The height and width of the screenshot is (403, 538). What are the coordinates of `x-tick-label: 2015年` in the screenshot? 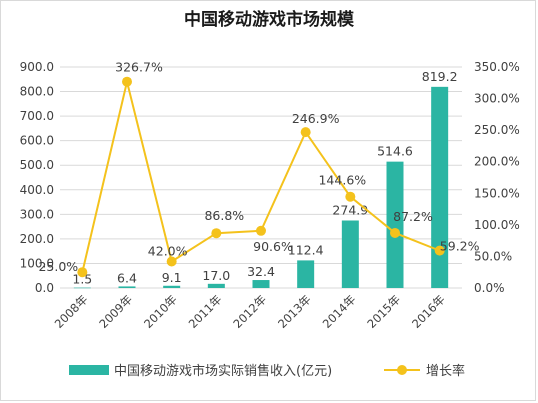 It's located at (383, 311).